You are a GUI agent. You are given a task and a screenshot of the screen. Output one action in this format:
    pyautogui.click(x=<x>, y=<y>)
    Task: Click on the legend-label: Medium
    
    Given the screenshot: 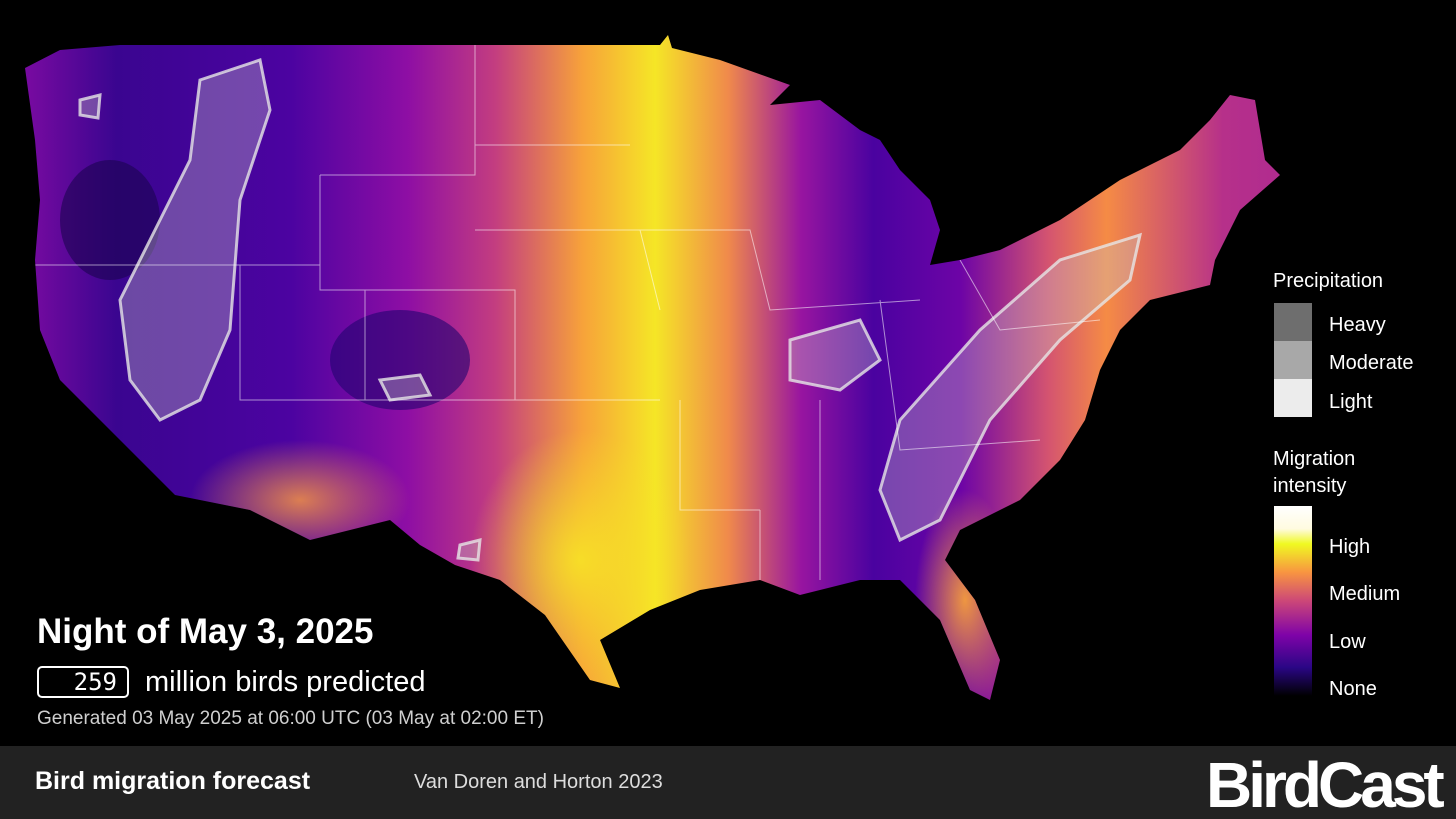 What is the action you would take?
    pyautogui.click(x=1365, y=594)
    